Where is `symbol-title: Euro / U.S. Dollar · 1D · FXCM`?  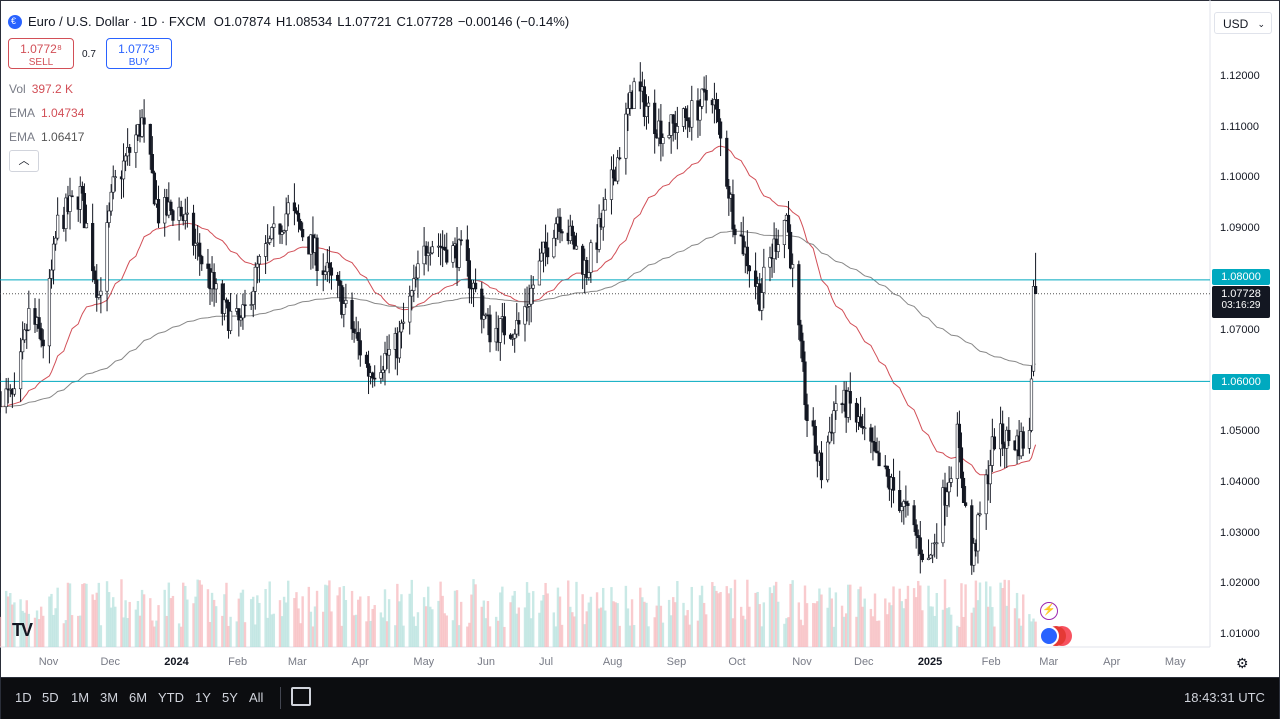
symbol-title: Euro / U.S. Dollar · 1D · FXCM is located at coordinates (117, 21).